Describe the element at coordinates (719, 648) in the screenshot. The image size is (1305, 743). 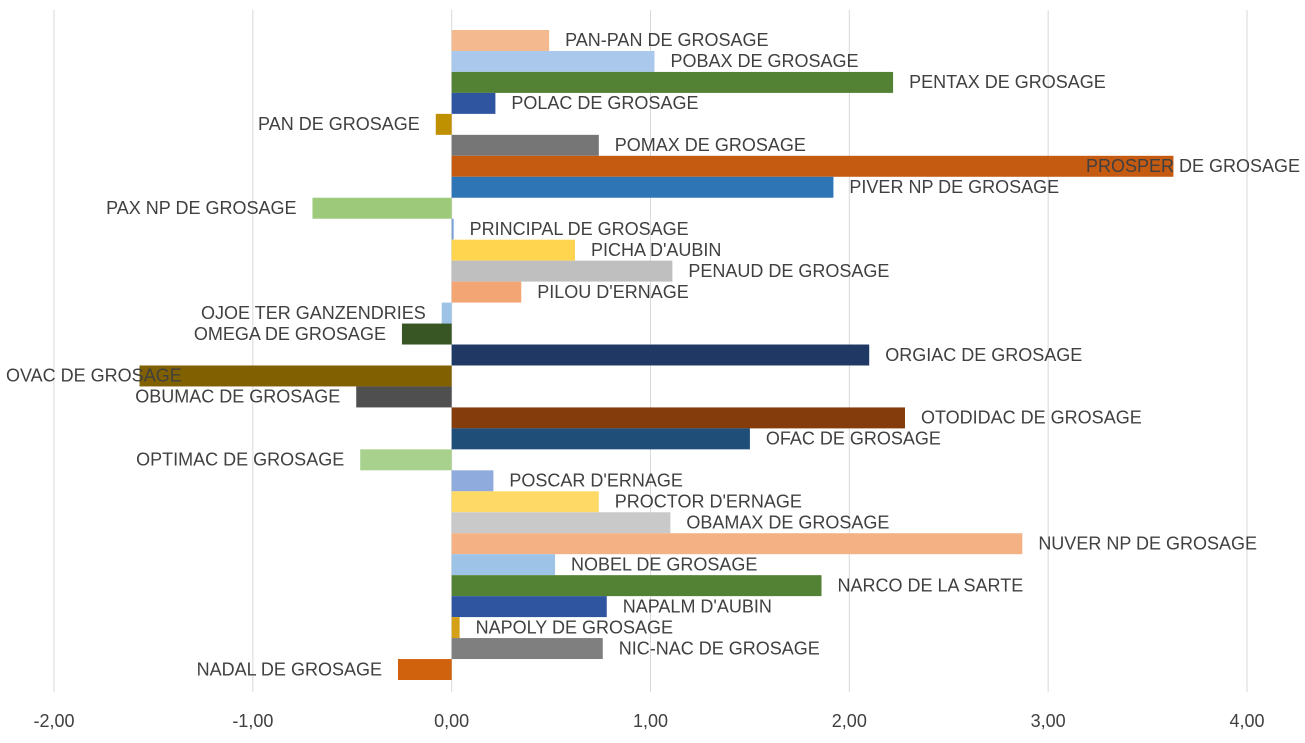
I see `bar-label: NIC-NAC DE GROSAGE` at that location.